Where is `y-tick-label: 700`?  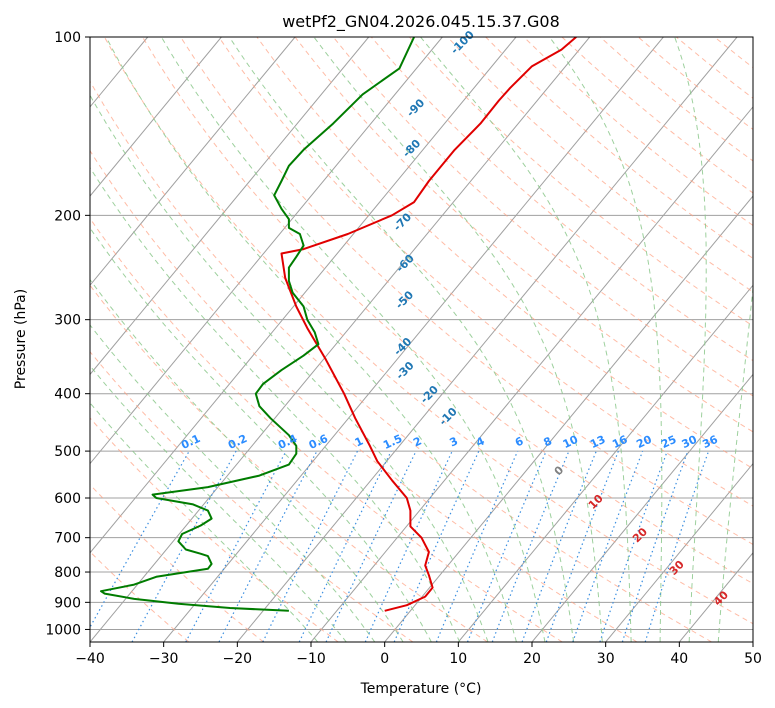 y-tick-label: 700 is located at coordinates (67, 539).